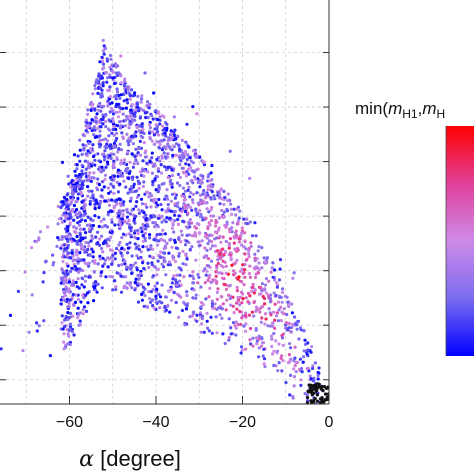  Describe the element at coordinates (242, 422) in the screenshot. I see `x-tick-label: −20` at that location.